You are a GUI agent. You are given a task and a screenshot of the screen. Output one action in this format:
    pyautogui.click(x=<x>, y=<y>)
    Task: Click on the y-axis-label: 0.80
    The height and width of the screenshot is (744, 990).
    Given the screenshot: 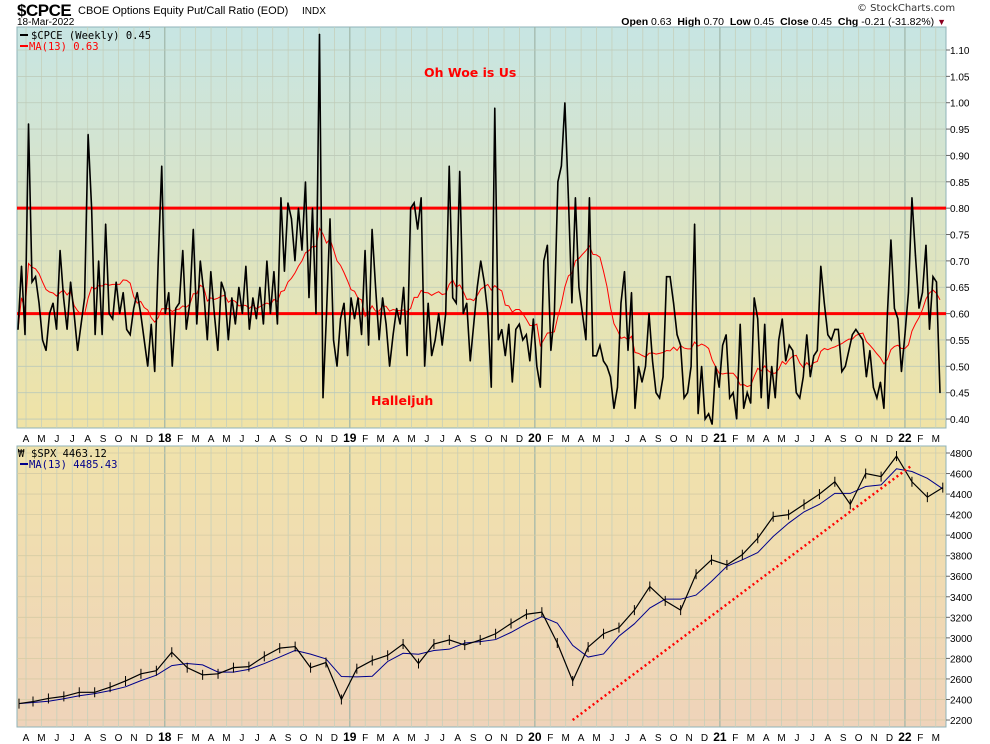 What is the action you would take?
    pyautogui.click(x=960, y=209)
    